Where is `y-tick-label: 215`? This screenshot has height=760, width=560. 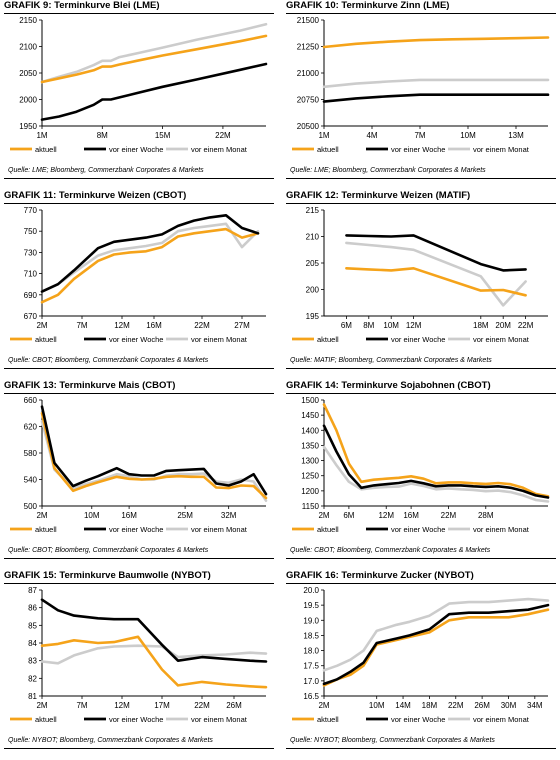 y-tick-label: 215 is located at coordinates (313, 210).